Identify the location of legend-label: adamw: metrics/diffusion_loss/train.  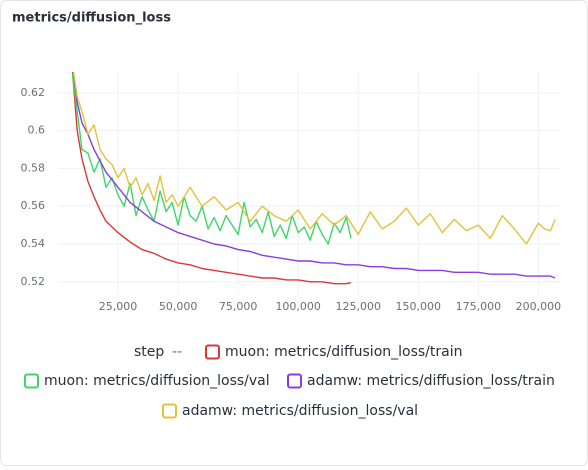
(431, 381).